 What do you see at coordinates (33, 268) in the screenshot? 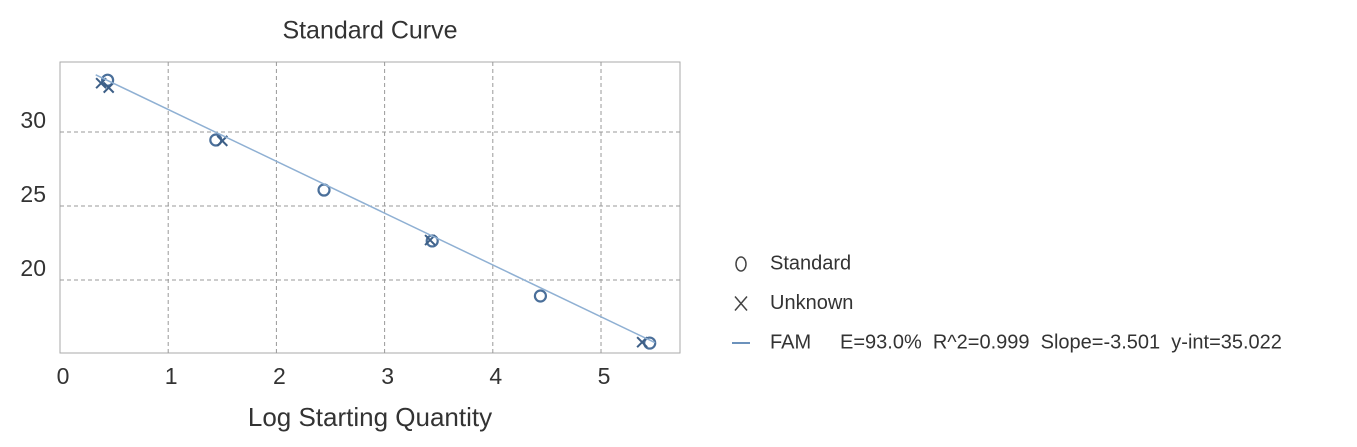
I see `y-tick-label: 20` at bounding box center [33, 268].